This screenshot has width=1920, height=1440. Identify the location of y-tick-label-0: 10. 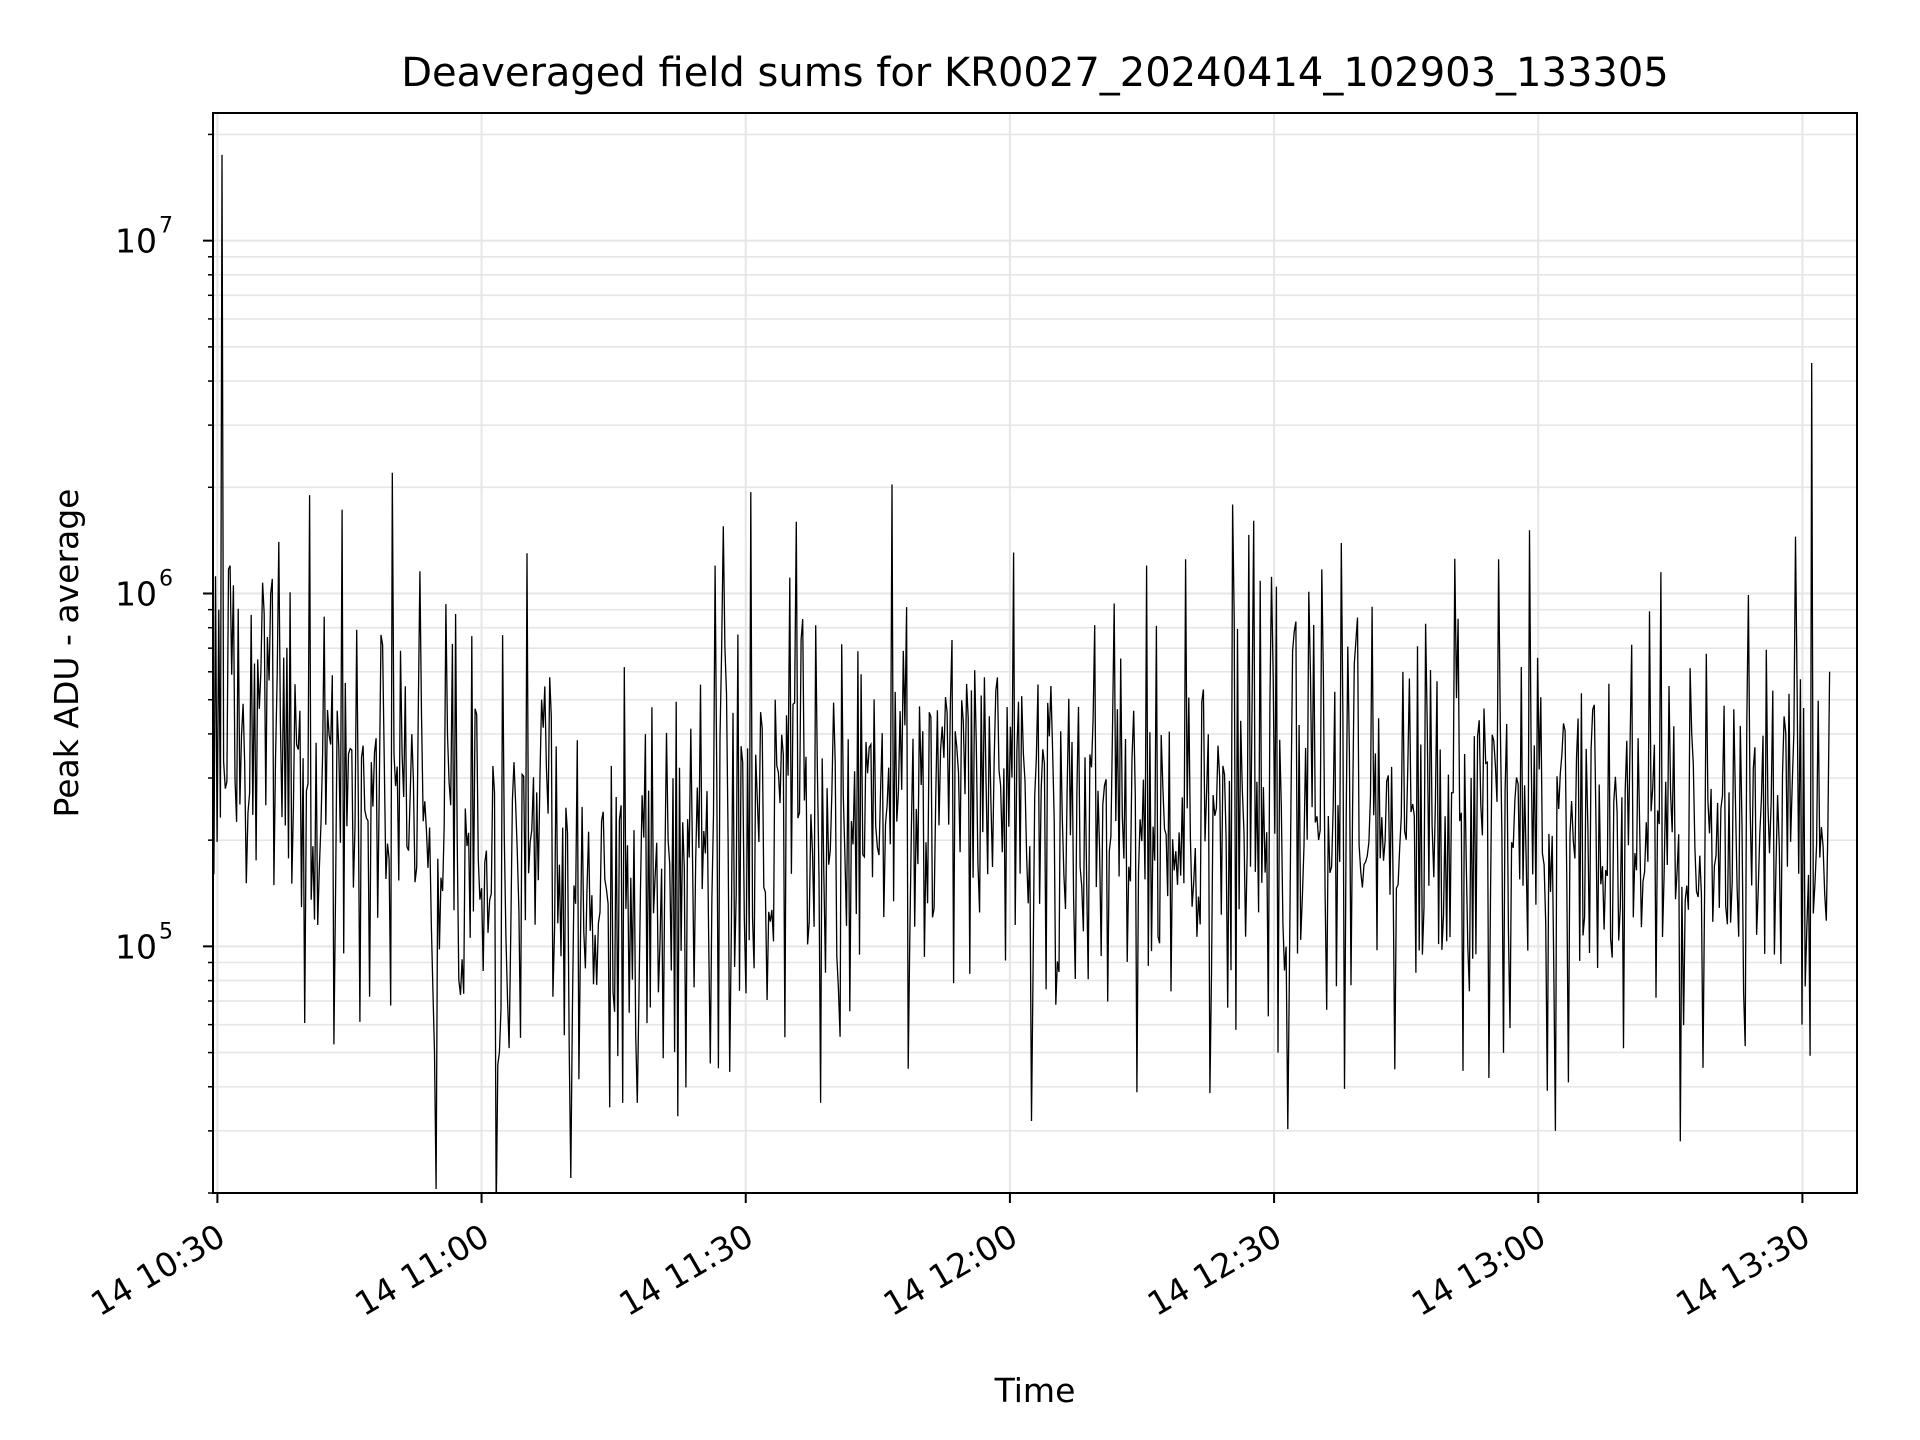
(136, 946).